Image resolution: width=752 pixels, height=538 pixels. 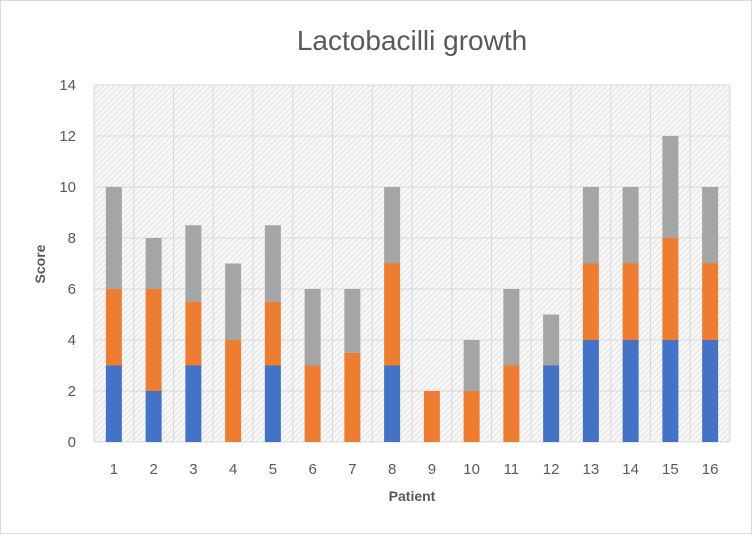 What do you see at coordinates (591, 469) in the screenshot?
I see `x-tick-label: 13` at bounding box center [591, 469].